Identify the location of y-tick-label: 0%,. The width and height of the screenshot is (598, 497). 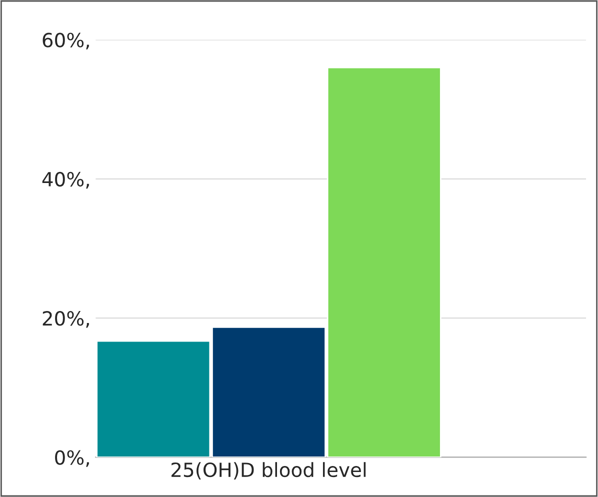
(72, 458).